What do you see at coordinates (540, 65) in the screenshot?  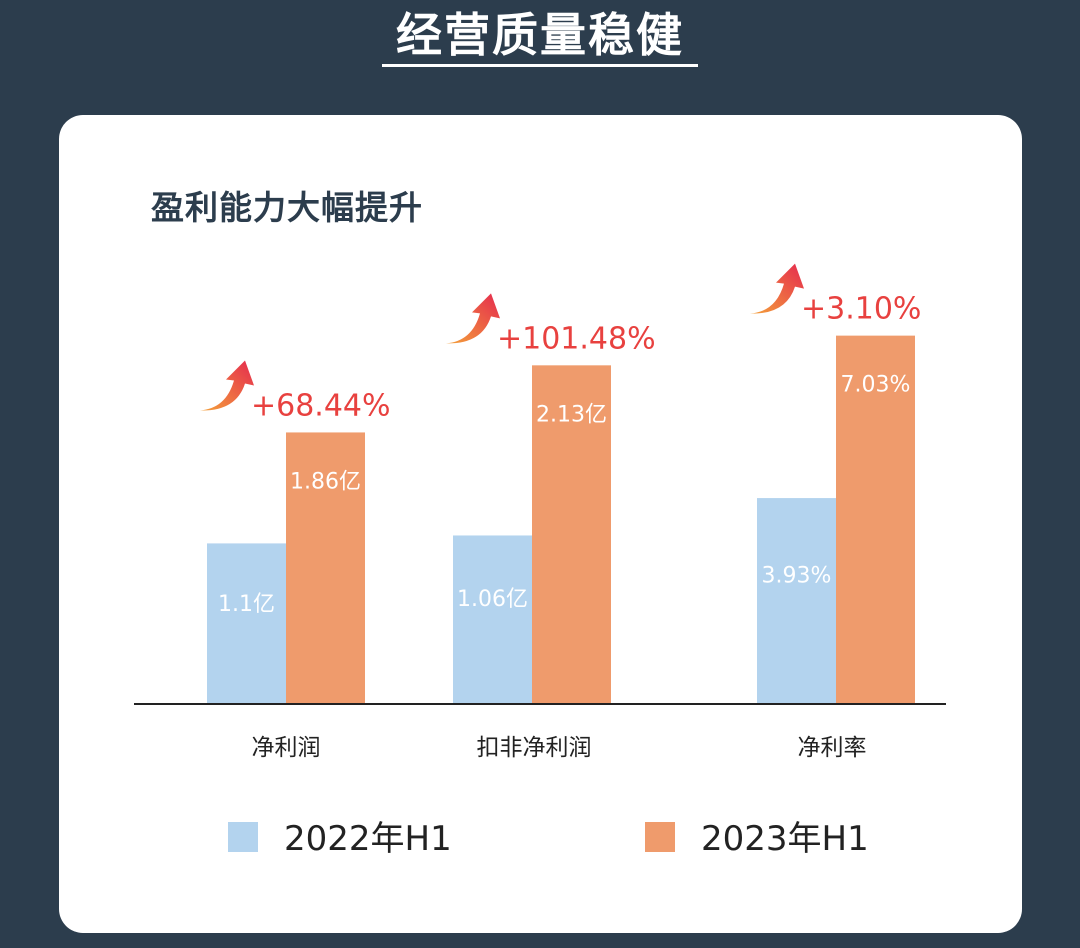 I see `title-underline` at bounding box center [540, 65].